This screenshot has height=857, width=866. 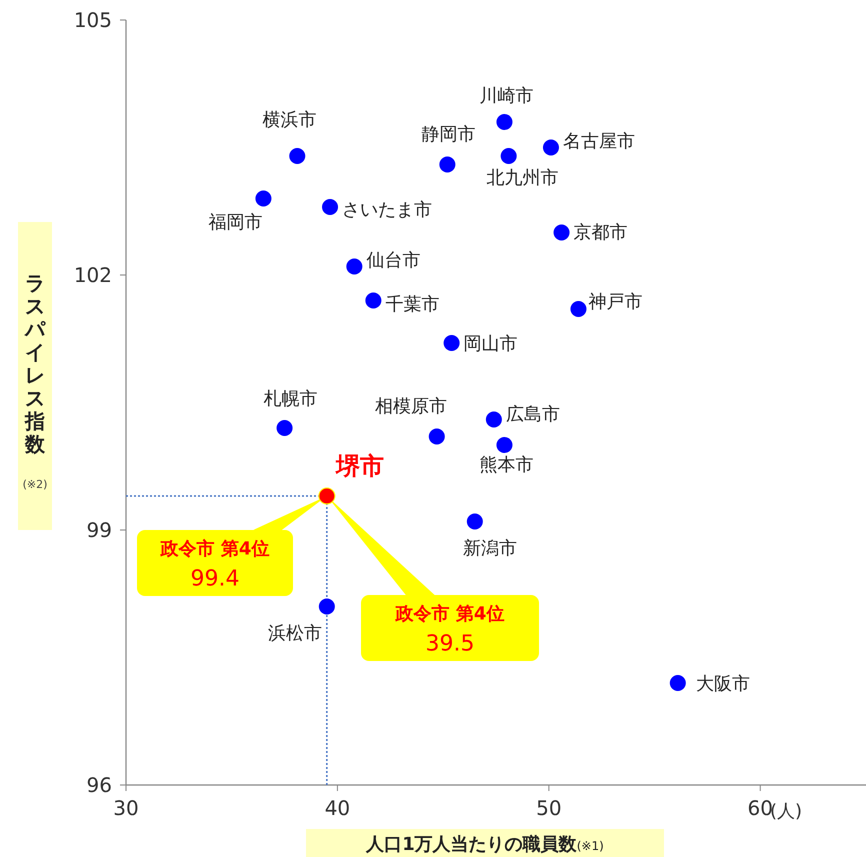 I want to click on x-tick-label: 50, so click(x=549, y=808).